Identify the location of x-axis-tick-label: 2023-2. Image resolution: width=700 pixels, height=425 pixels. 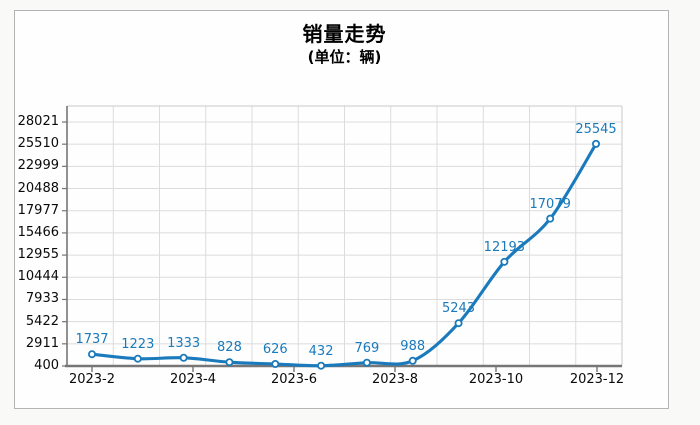
(92, 379).